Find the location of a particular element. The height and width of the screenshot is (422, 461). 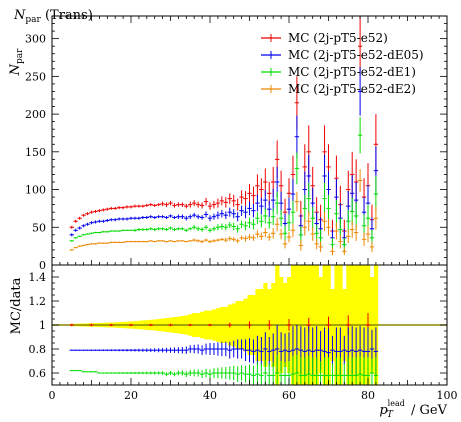

lower-y-axis-label: MC/data is located at coordinates (16, 305).